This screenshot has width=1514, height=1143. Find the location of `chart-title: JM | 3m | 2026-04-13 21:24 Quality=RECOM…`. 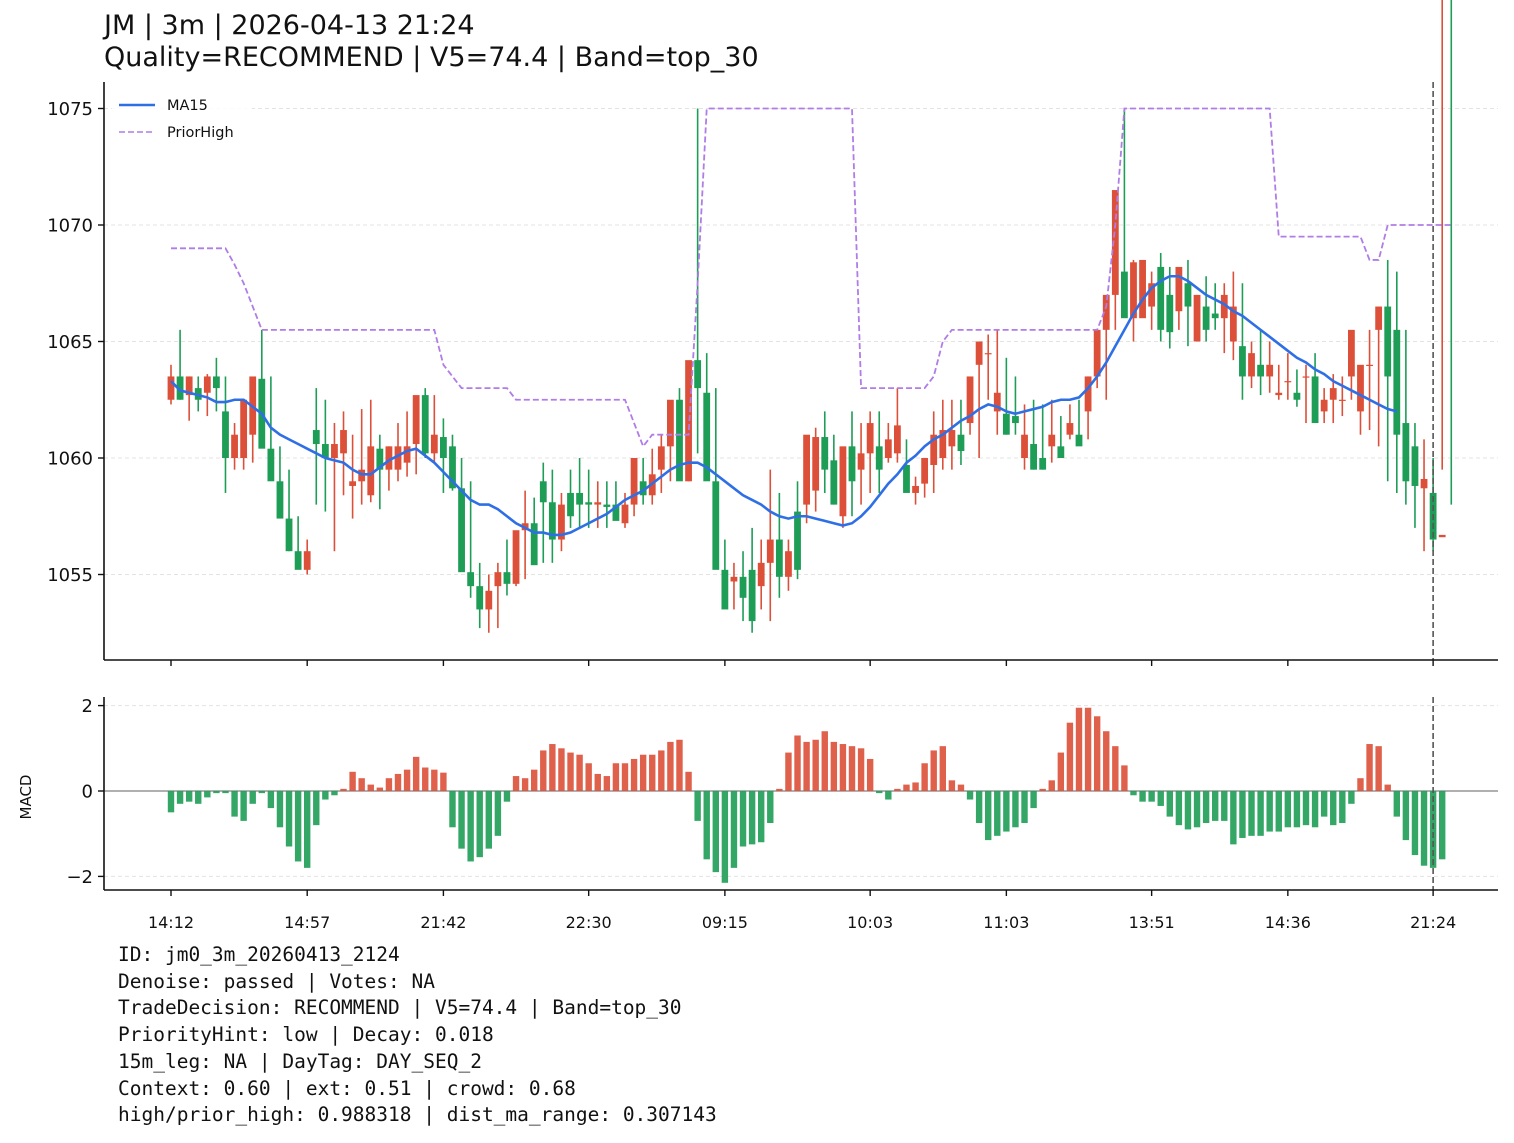

chart-title: JM | 3m | 2026-04-13 21:24 Quality=RECOM… is located at coordinates (431, 42).